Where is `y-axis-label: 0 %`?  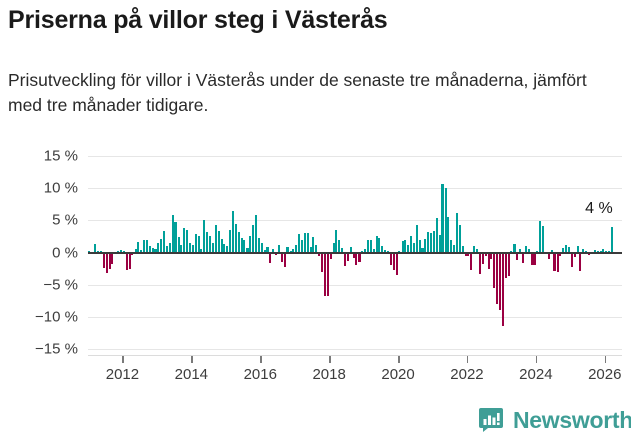
y-axis-label: 0 % is located at coordinates (65, 252).